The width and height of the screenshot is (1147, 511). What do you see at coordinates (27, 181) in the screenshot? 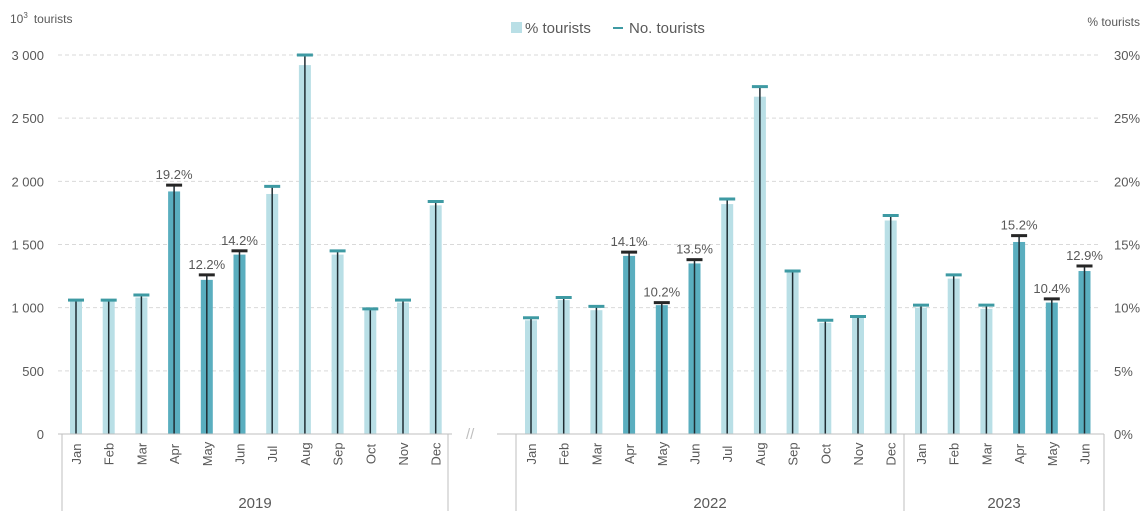
I see `y-left-tick-label: 2 000` at bounding box center [27, 181].